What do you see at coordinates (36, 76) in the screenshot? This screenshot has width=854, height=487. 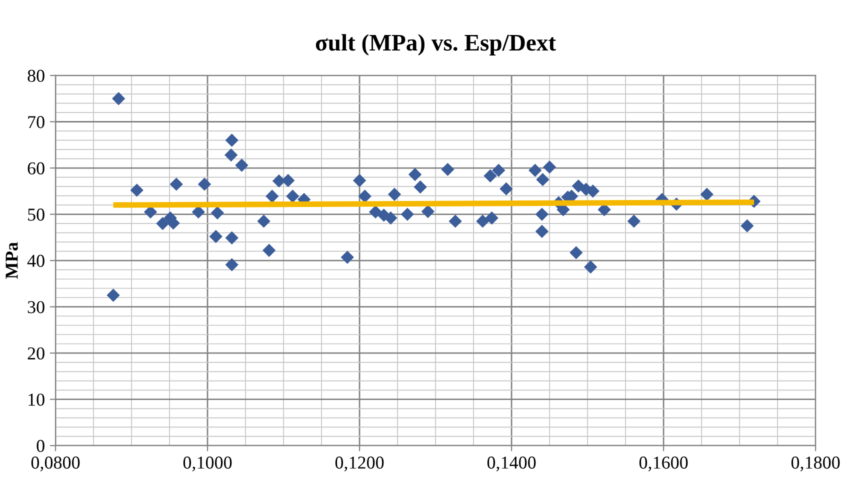 I see `y-tick-label: 80` at bounding box center [36, 76].